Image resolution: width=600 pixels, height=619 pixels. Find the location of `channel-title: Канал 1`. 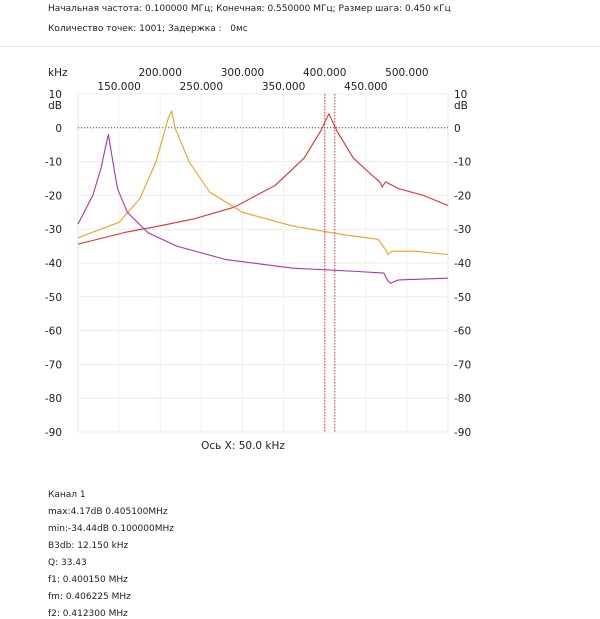

channel-title: Канал 1 is located at coordinates (67, 495).